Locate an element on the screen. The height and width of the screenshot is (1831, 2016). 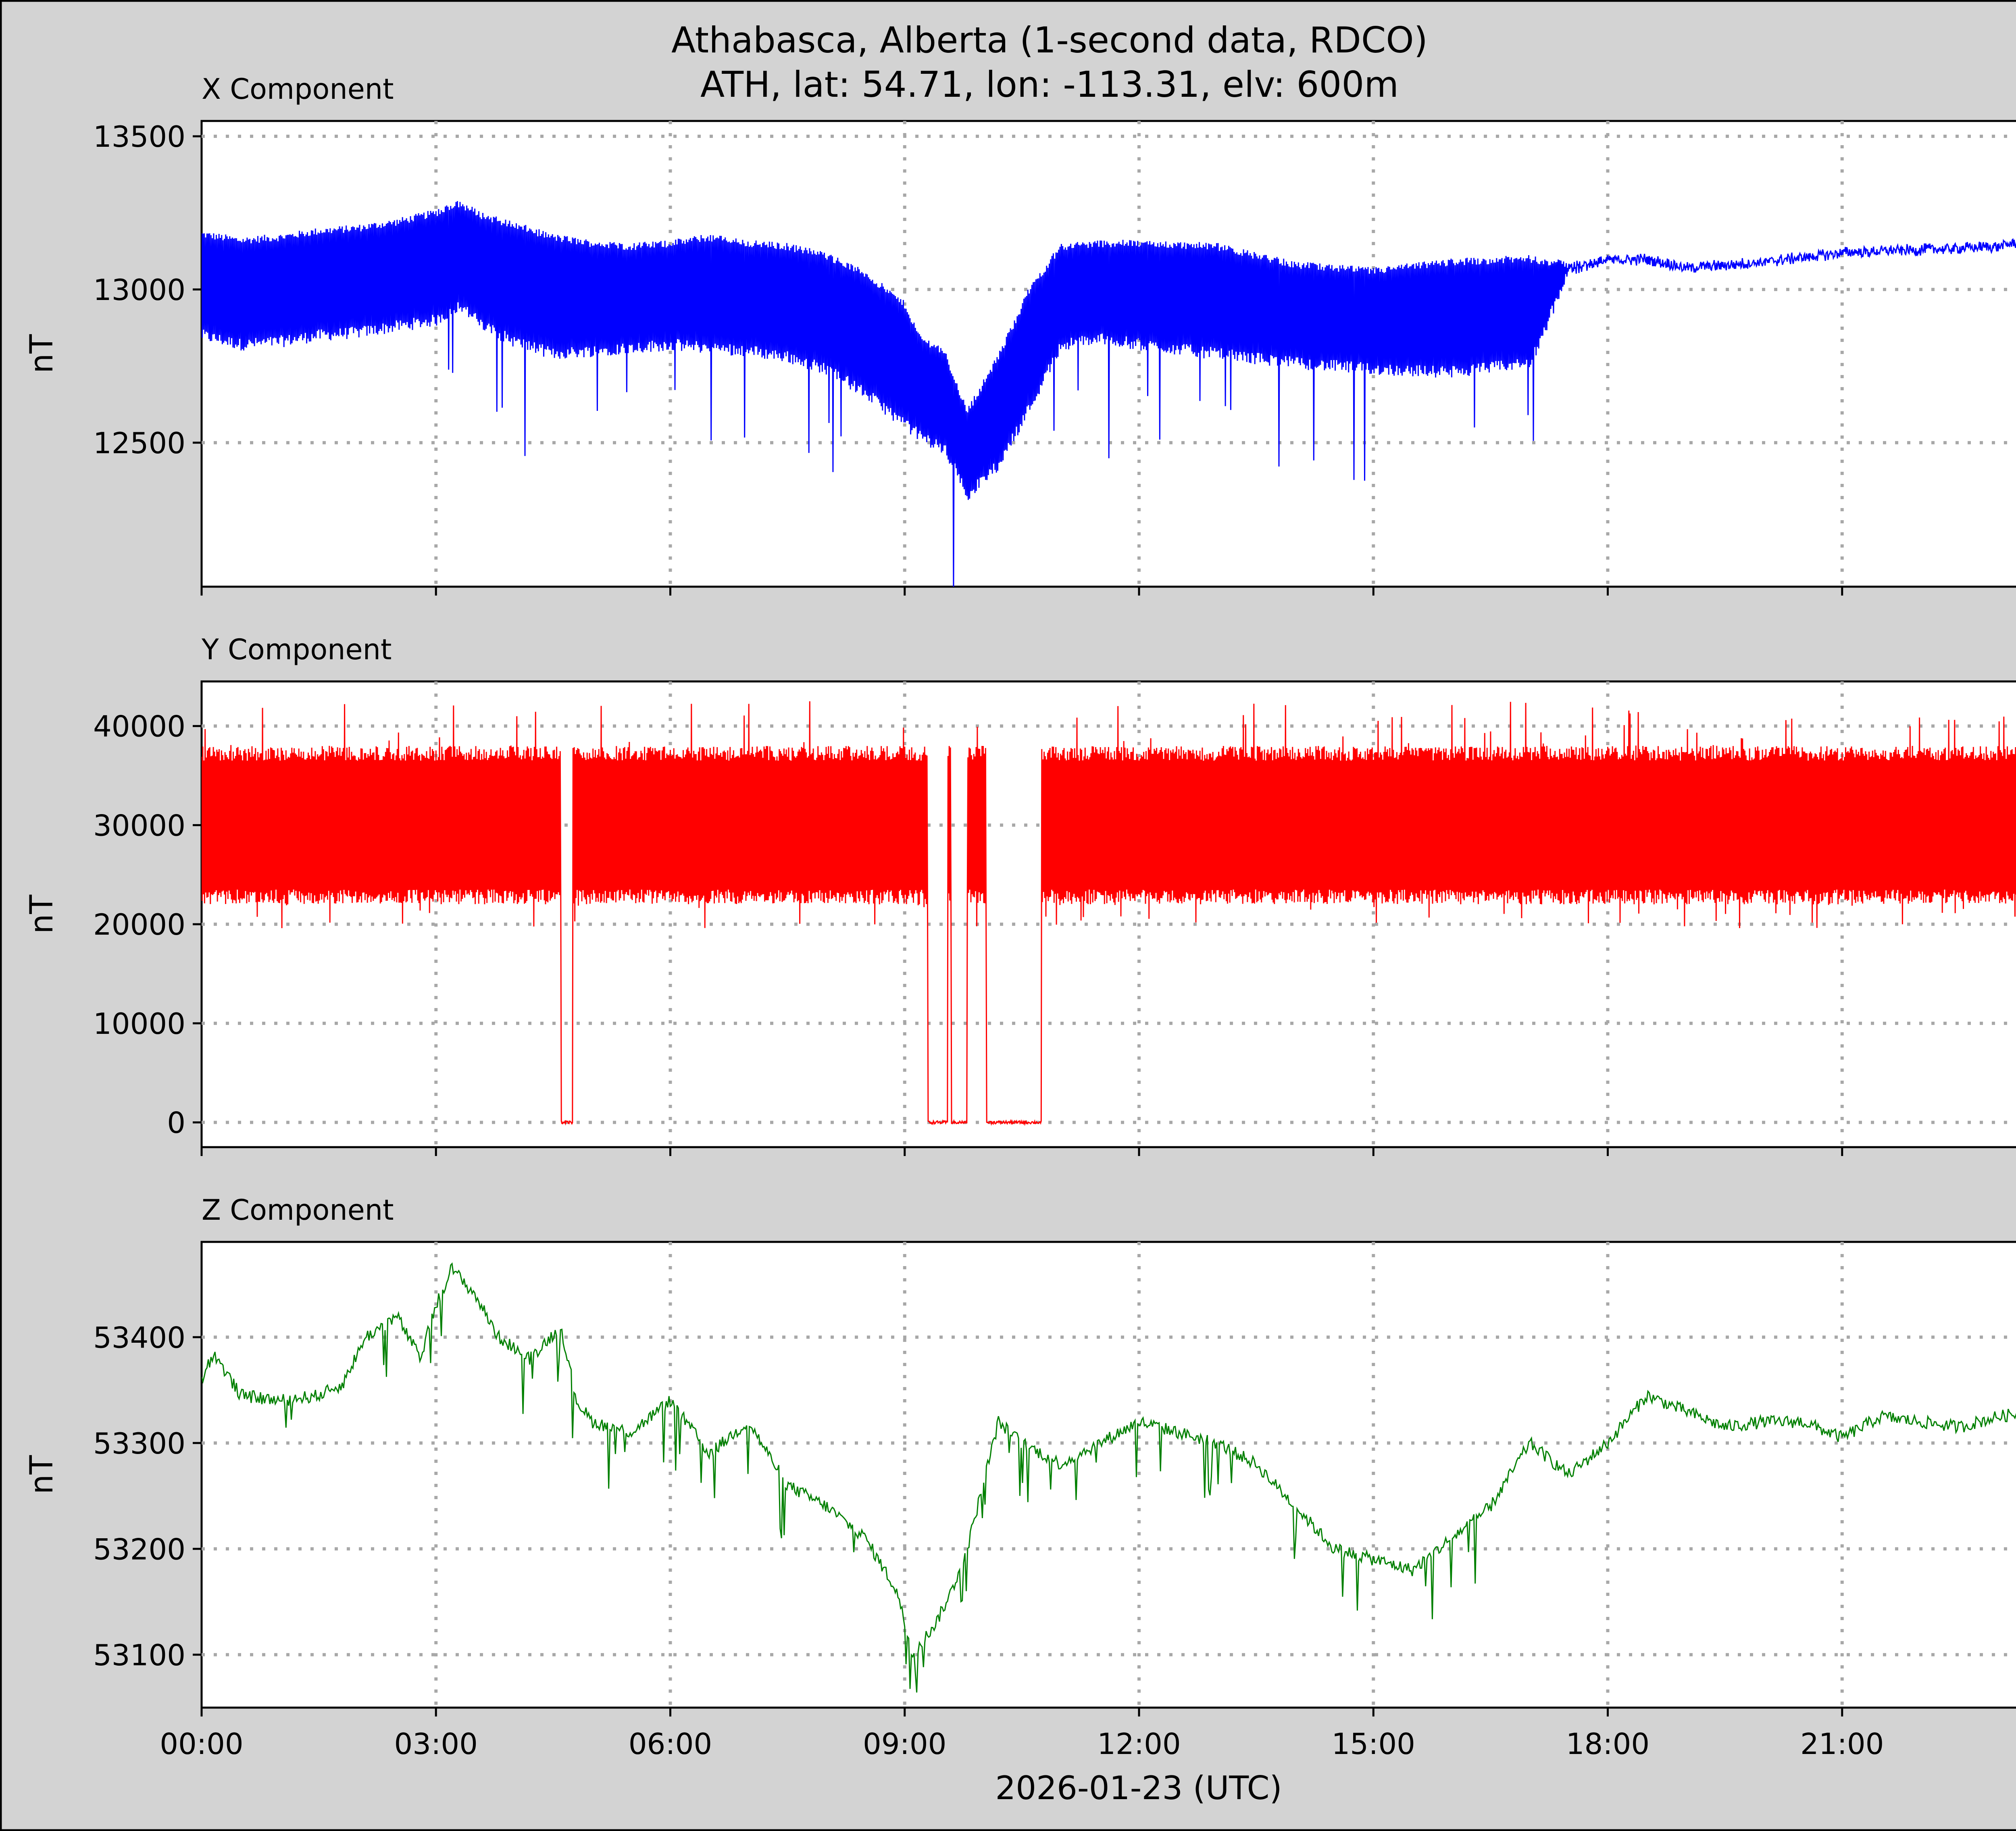
y-tick-label: 13000 is located at coordinates (139, 290).